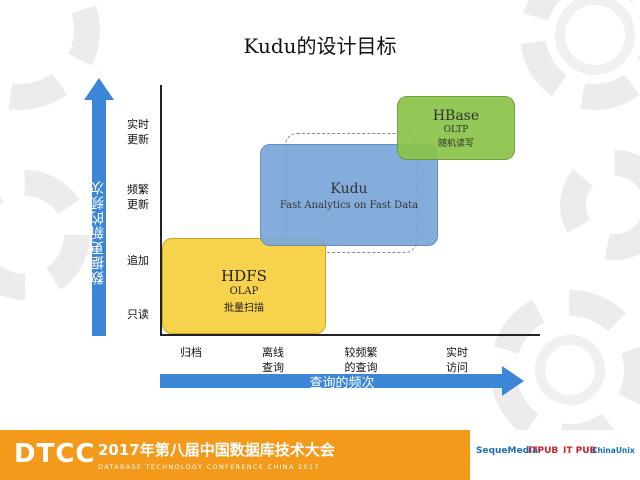 This screenshot has height=480, width=640. What do you see at coordinates (191, 352) in the screenshot?
I see `x-label-archive: 归档` at bounding box center [191, 352].